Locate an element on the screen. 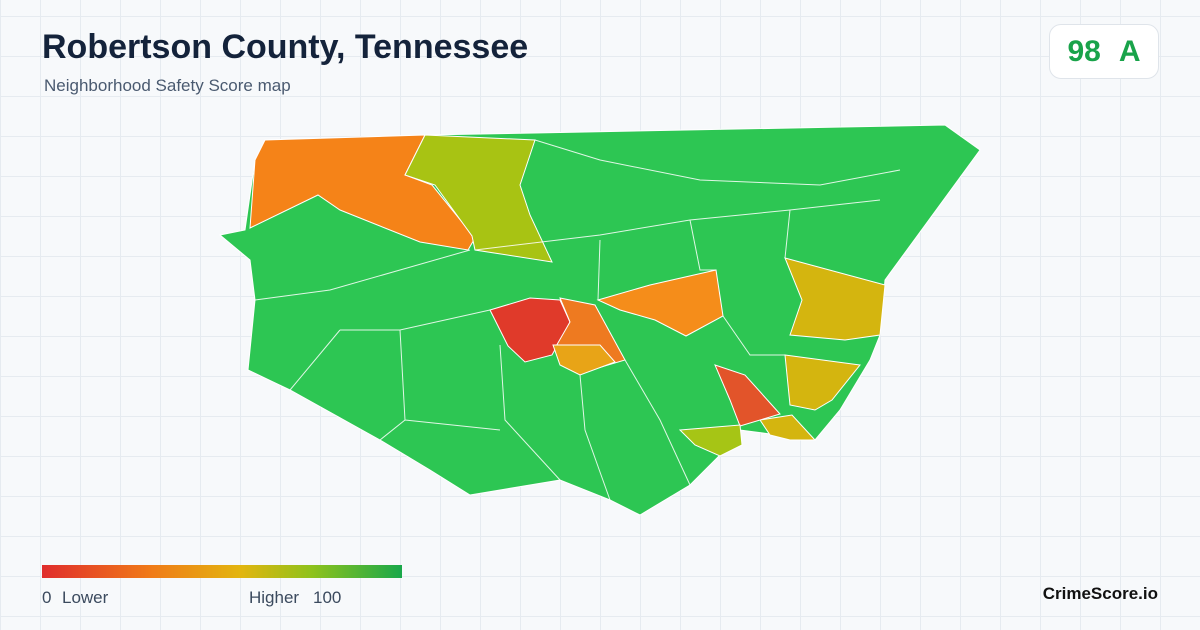 Image resolution: width=1200 pixels, height=630 pixels. legend-max: 100 is located at coordinates (327, 597).